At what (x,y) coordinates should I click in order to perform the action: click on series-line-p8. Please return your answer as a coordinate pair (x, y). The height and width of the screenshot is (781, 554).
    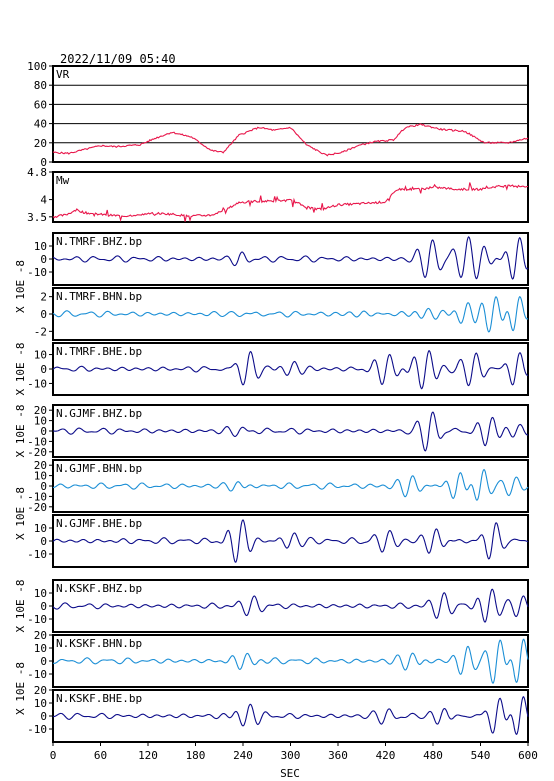
    Looking at the image, I should click on (290, 541).